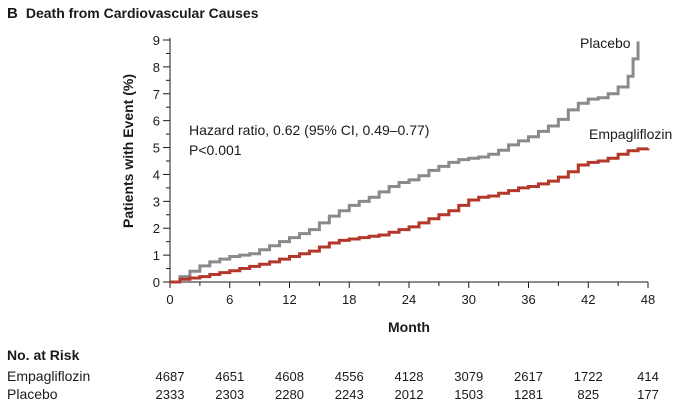 The height and width of the screenshot is (415, 683). What do you see at coordinates (156, 40) in the screenshot?
I see `y-tick-label: 9` at bounding box center [156, 40].